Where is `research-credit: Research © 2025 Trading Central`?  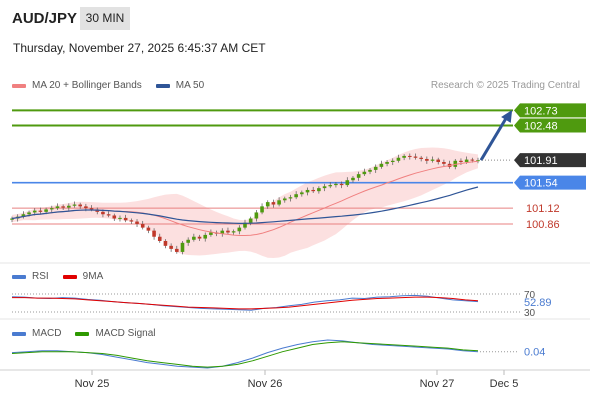 research-credit: Research © 2025 Trading Central is located at coordinates (505, 85).